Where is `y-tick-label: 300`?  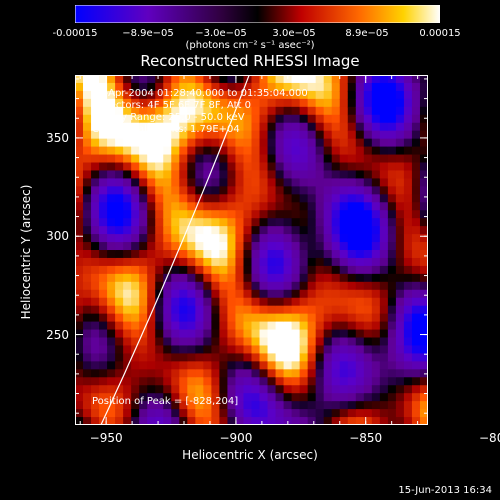 y-tick-label: 300 is located at coordinates (57, 236).